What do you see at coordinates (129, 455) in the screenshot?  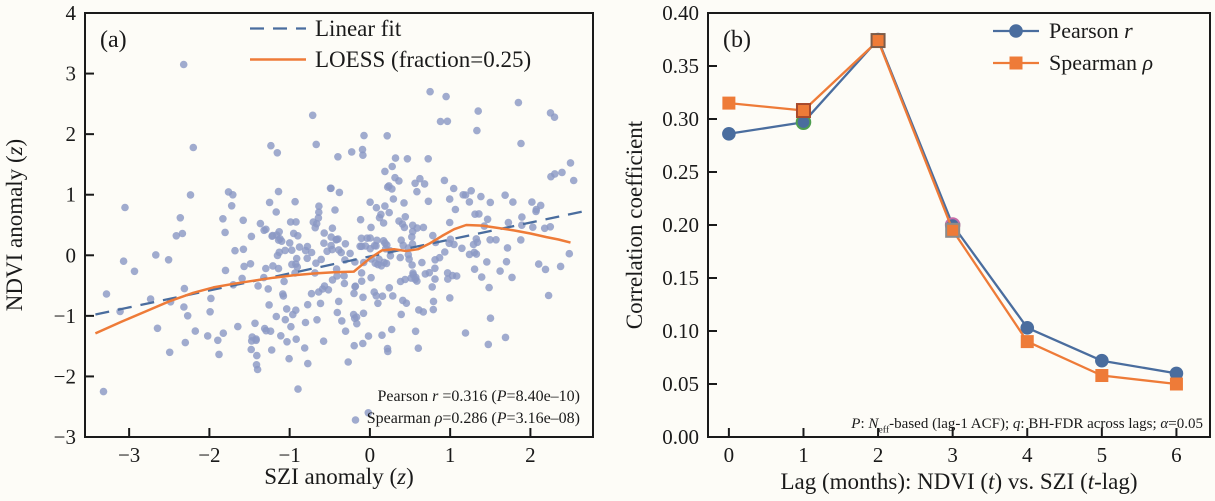 I see `x-tick-label: −3` at bounding box center [129, 455].